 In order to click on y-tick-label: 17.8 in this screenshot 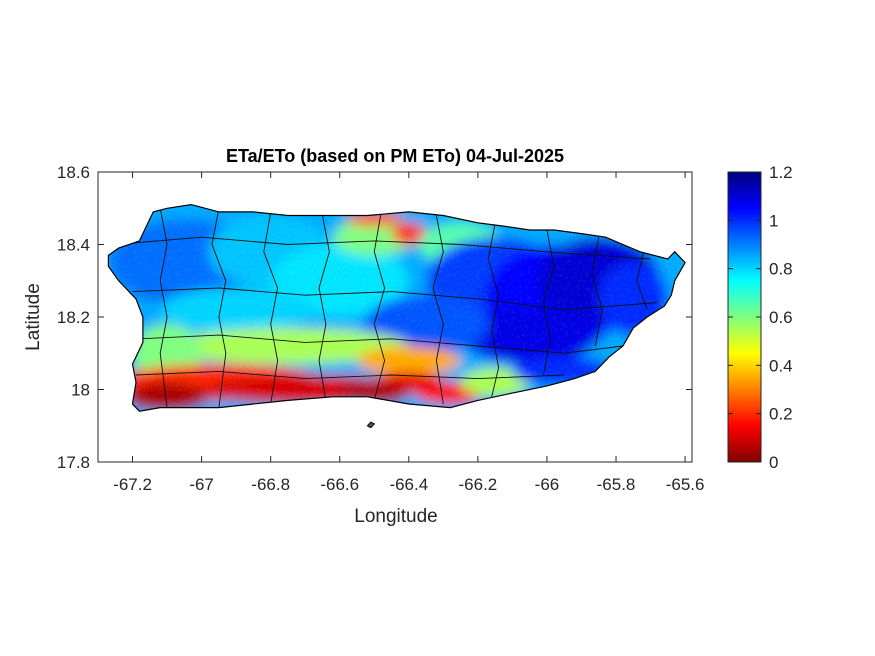, I will do `click(73, 462)`.